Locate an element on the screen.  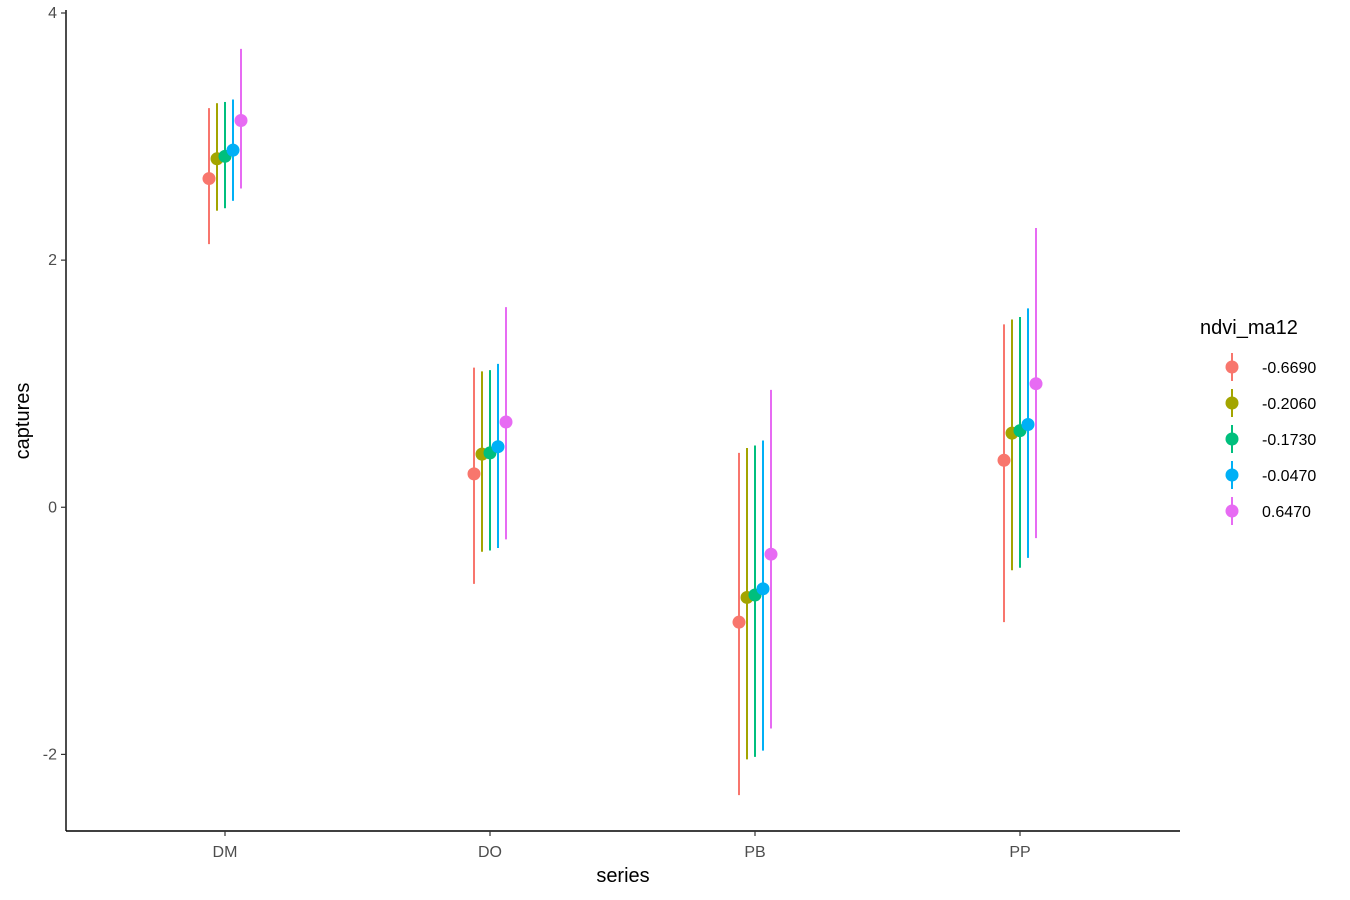
legend-item: -0.6690 is located at coordinates (1270, 367).